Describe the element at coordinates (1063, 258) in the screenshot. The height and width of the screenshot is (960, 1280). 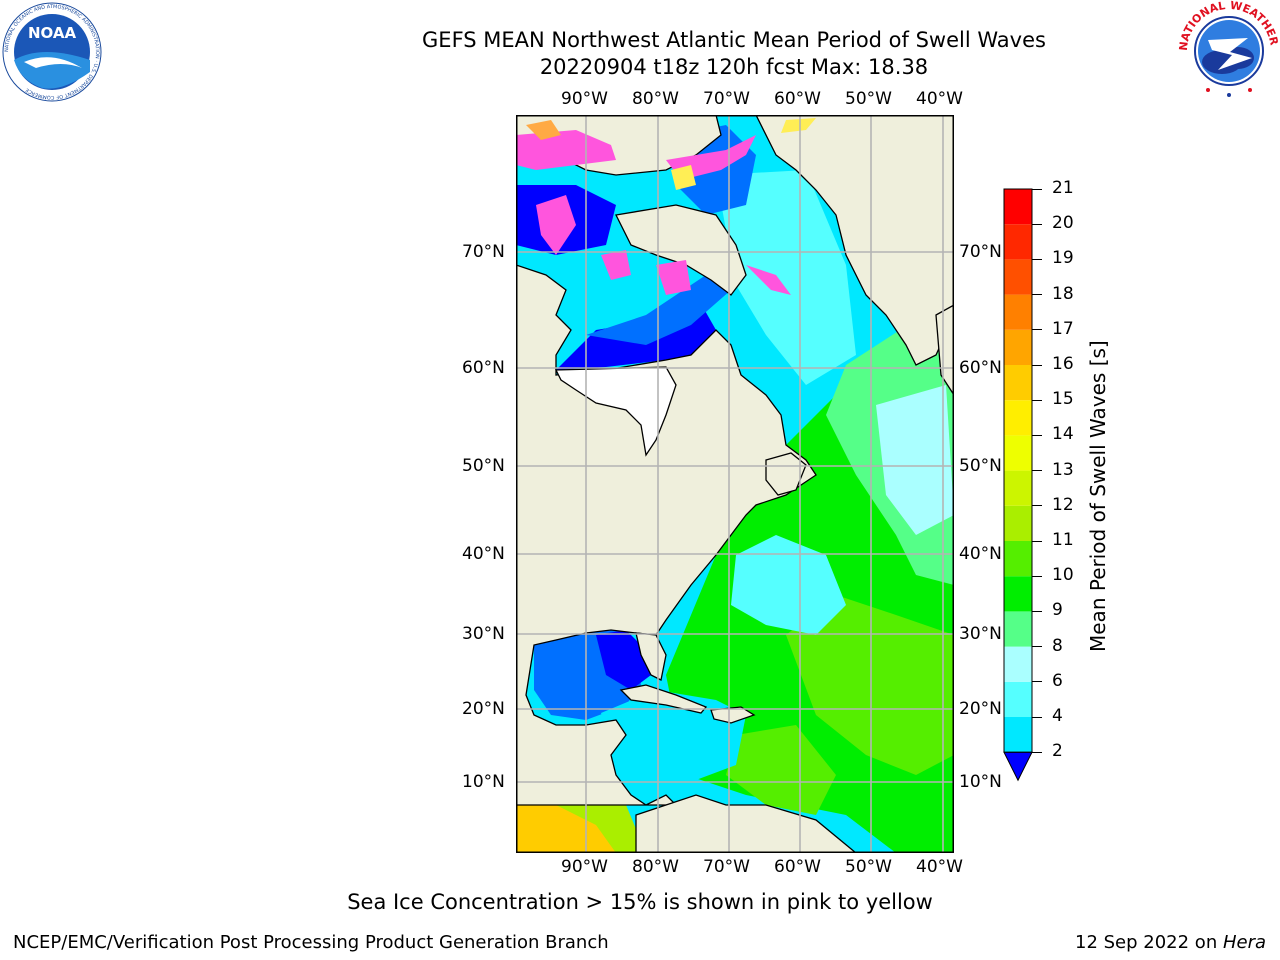
I see `colorbar-tick-label: 19` at that location.